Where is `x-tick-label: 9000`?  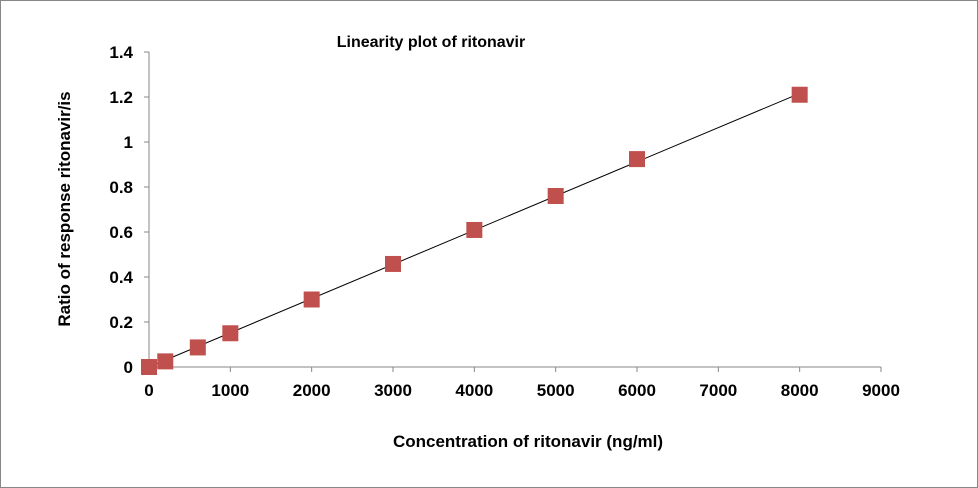
x-tick-label: 9000 is located at coordinates (881, 390).